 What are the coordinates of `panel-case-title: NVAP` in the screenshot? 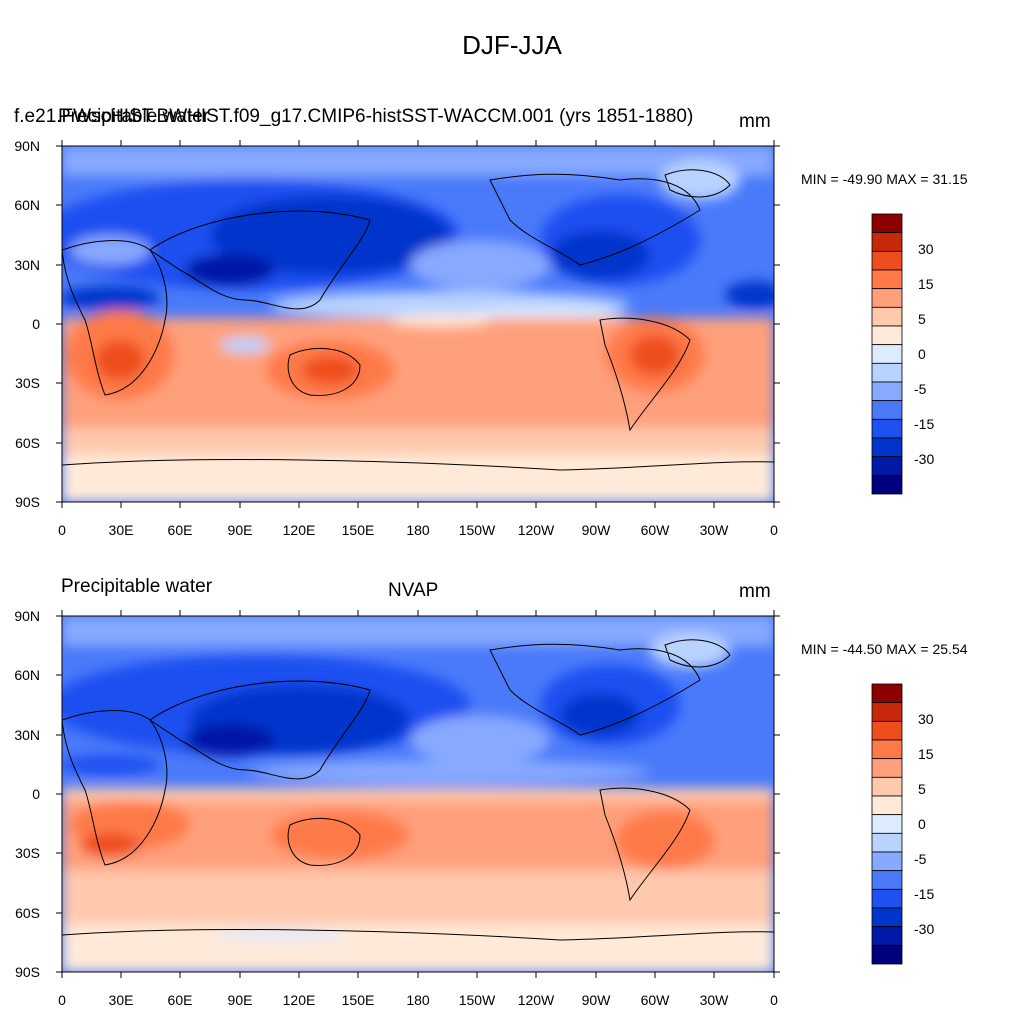 It's located at (413, 590).